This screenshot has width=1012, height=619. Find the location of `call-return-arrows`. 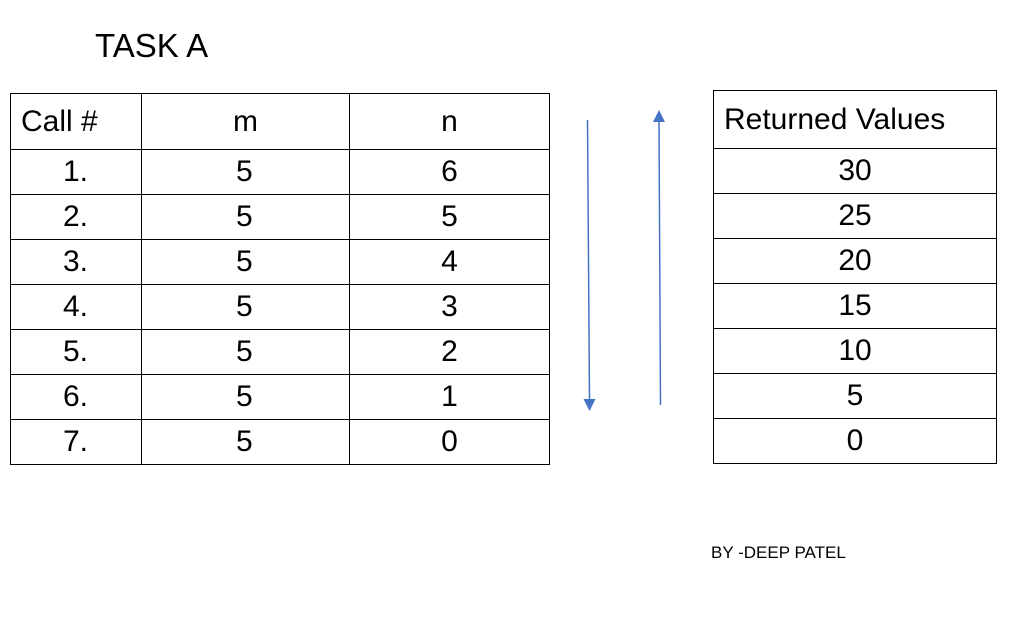

call-return-arrows is located at coordinates (624, 260).